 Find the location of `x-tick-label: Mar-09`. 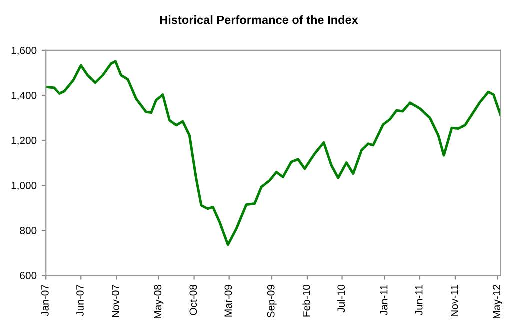

x-tick-label: Mar-09 is located at coordinates (228, 301).